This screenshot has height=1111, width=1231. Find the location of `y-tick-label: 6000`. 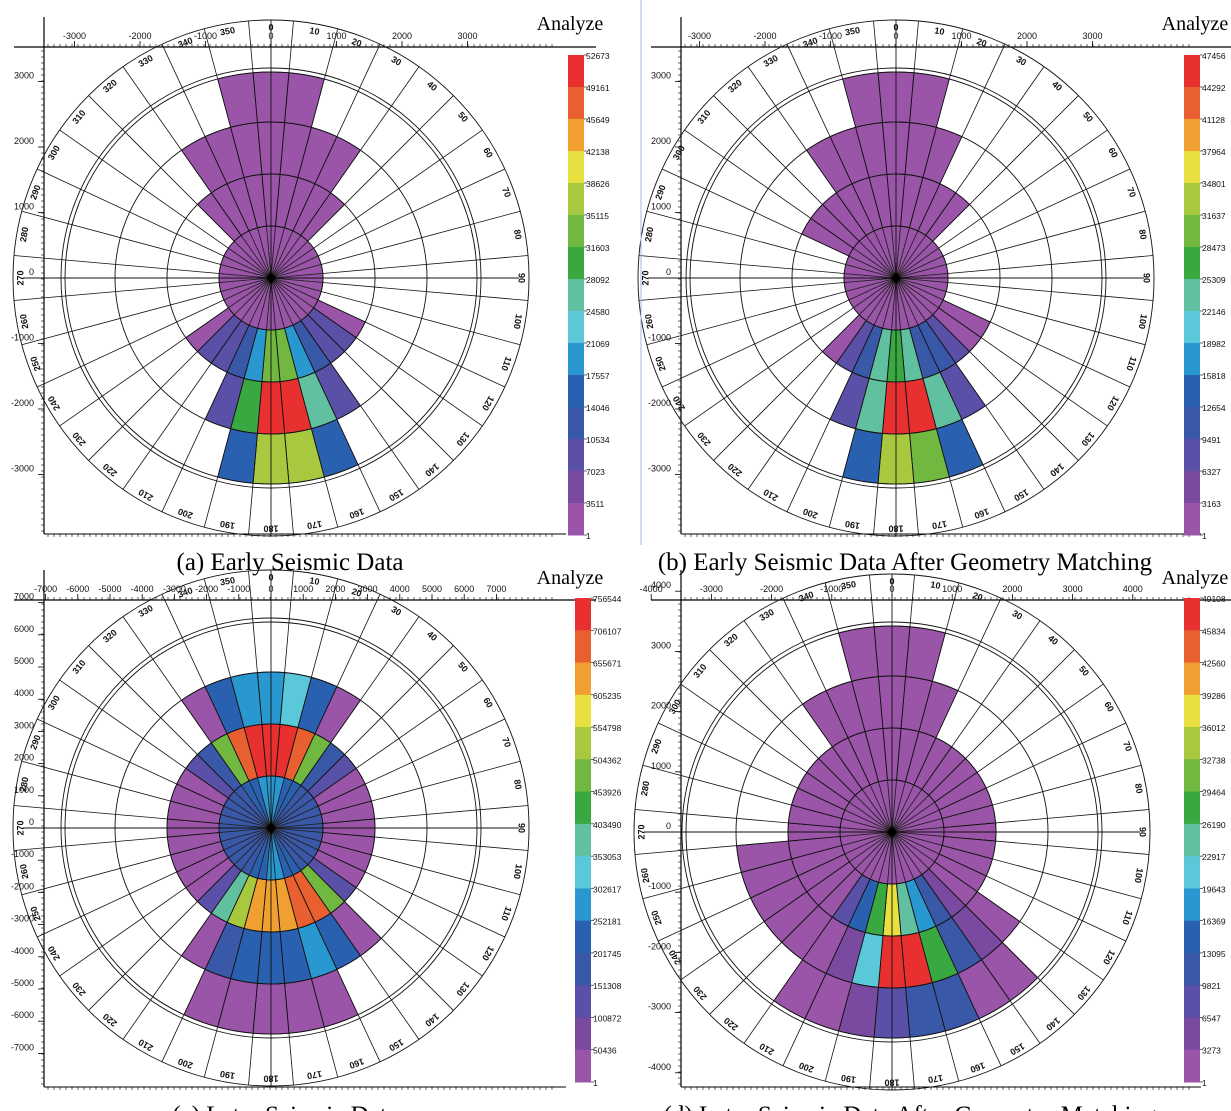

y-tick-label: 6000 is located at coordinates (24, 629).